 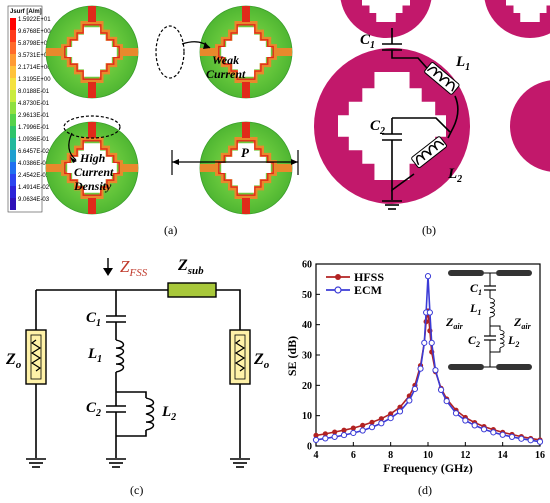 I want to click on b-l2-label: L2, so click(x=454, y=175).